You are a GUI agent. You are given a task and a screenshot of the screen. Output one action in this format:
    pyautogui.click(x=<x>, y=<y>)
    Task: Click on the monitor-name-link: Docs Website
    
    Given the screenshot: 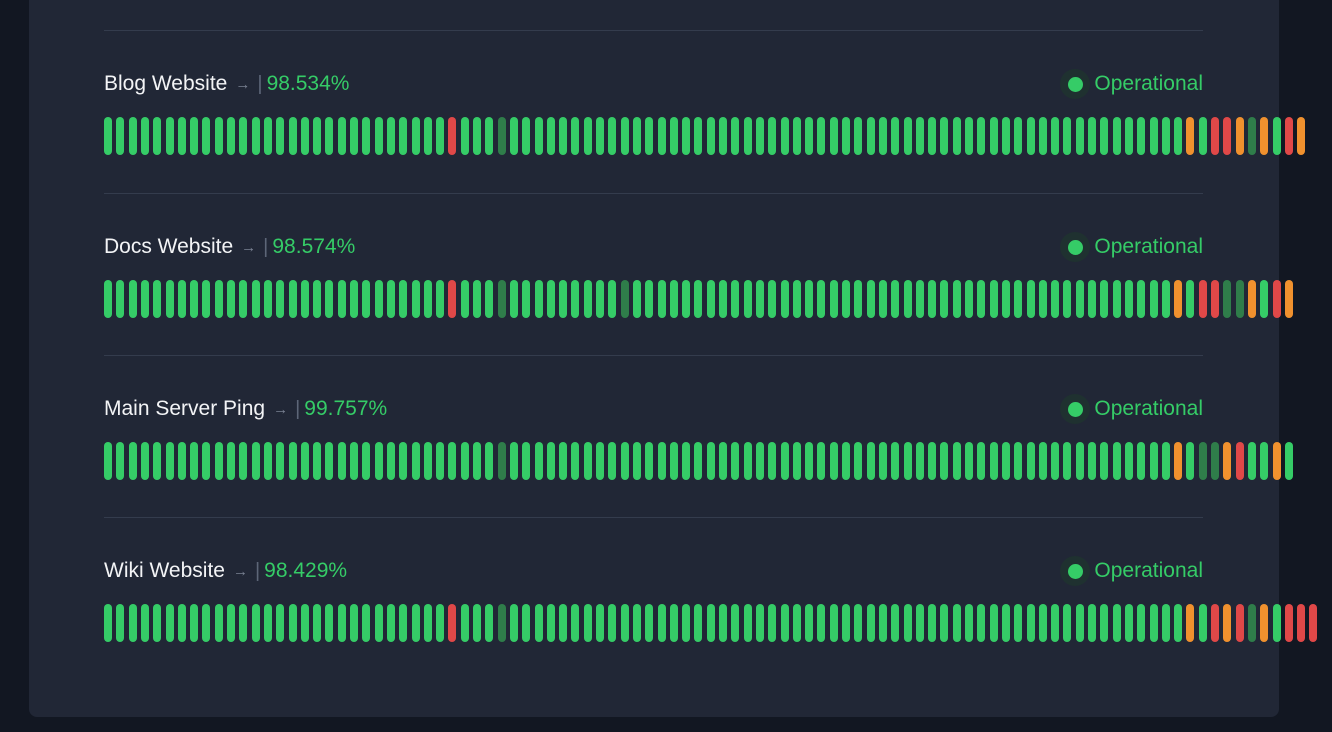 What is the action you would take?
    pyautogui.click(x=169, y=246)
    